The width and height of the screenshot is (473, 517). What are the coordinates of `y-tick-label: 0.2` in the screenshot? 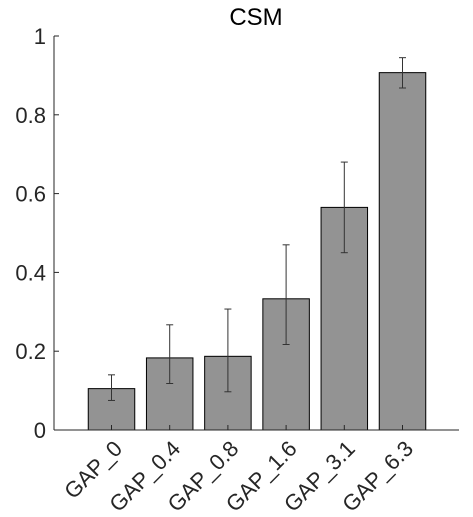 It's located at (30, 351).